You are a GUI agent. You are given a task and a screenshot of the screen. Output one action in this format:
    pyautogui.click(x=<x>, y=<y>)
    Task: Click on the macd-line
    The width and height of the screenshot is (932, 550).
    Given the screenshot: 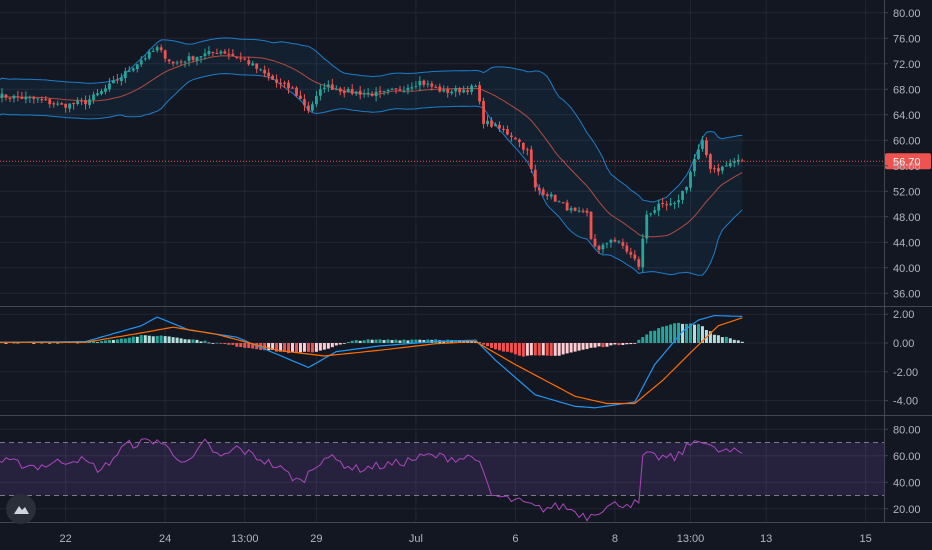 What is the action you would take?
    pyautogui.click(x=371, y=361)
    